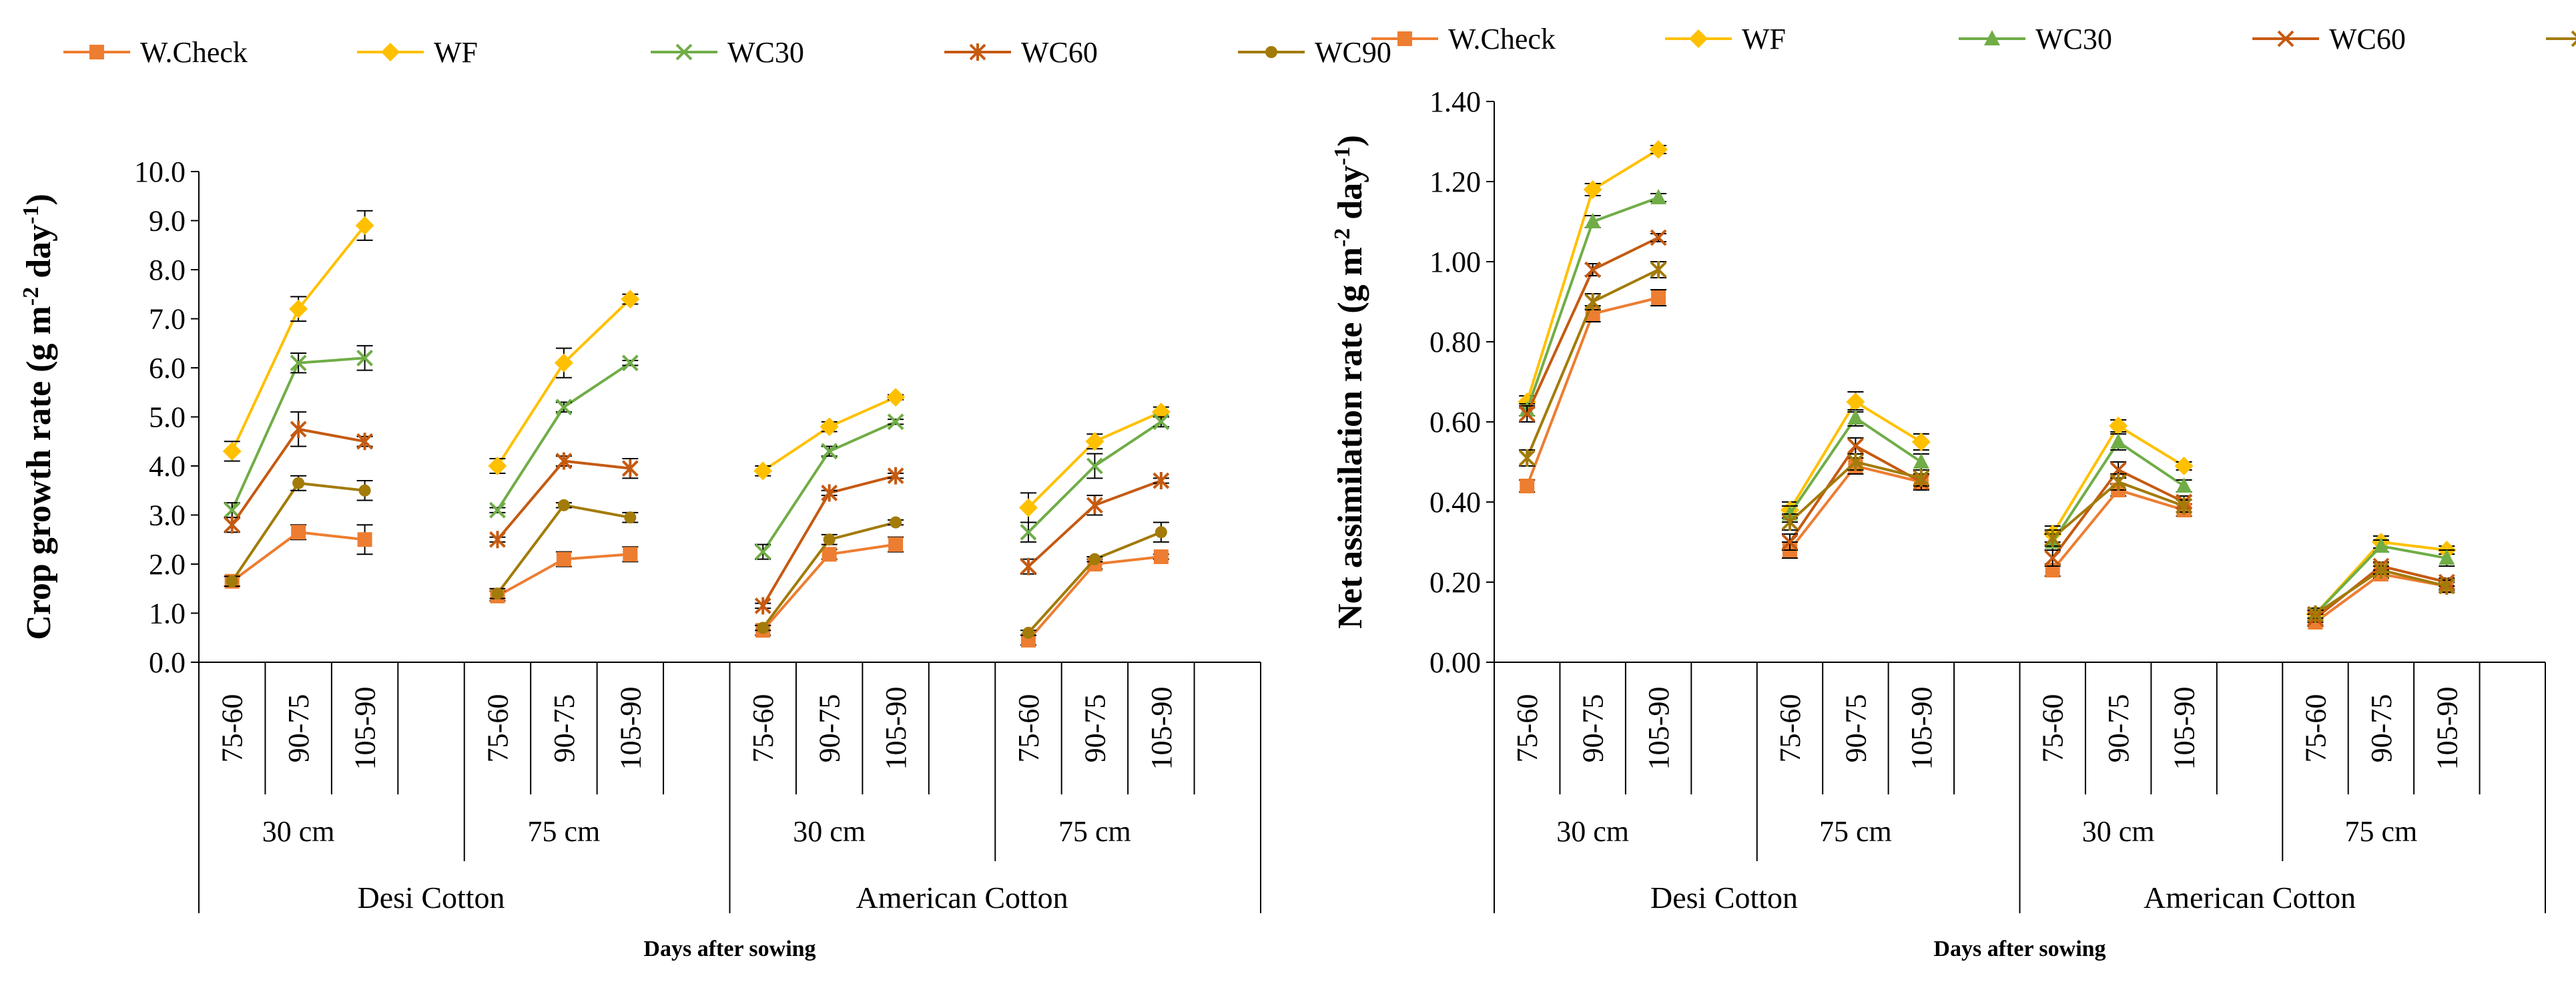 The image size is (2576, 986). I want to click on legend-label: WC30, so click(2073, 39).